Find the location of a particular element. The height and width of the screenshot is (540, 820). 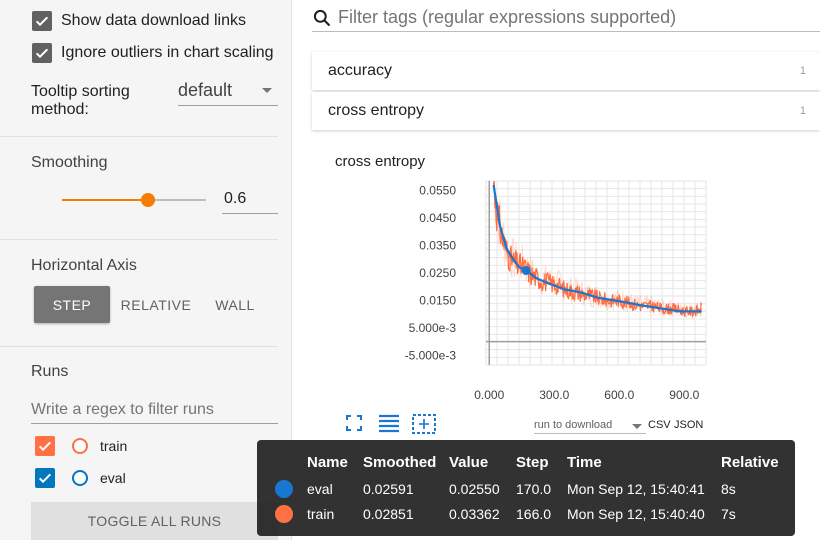

tooltip-train-value: 0.03362 is located at coordinates (474, 514).